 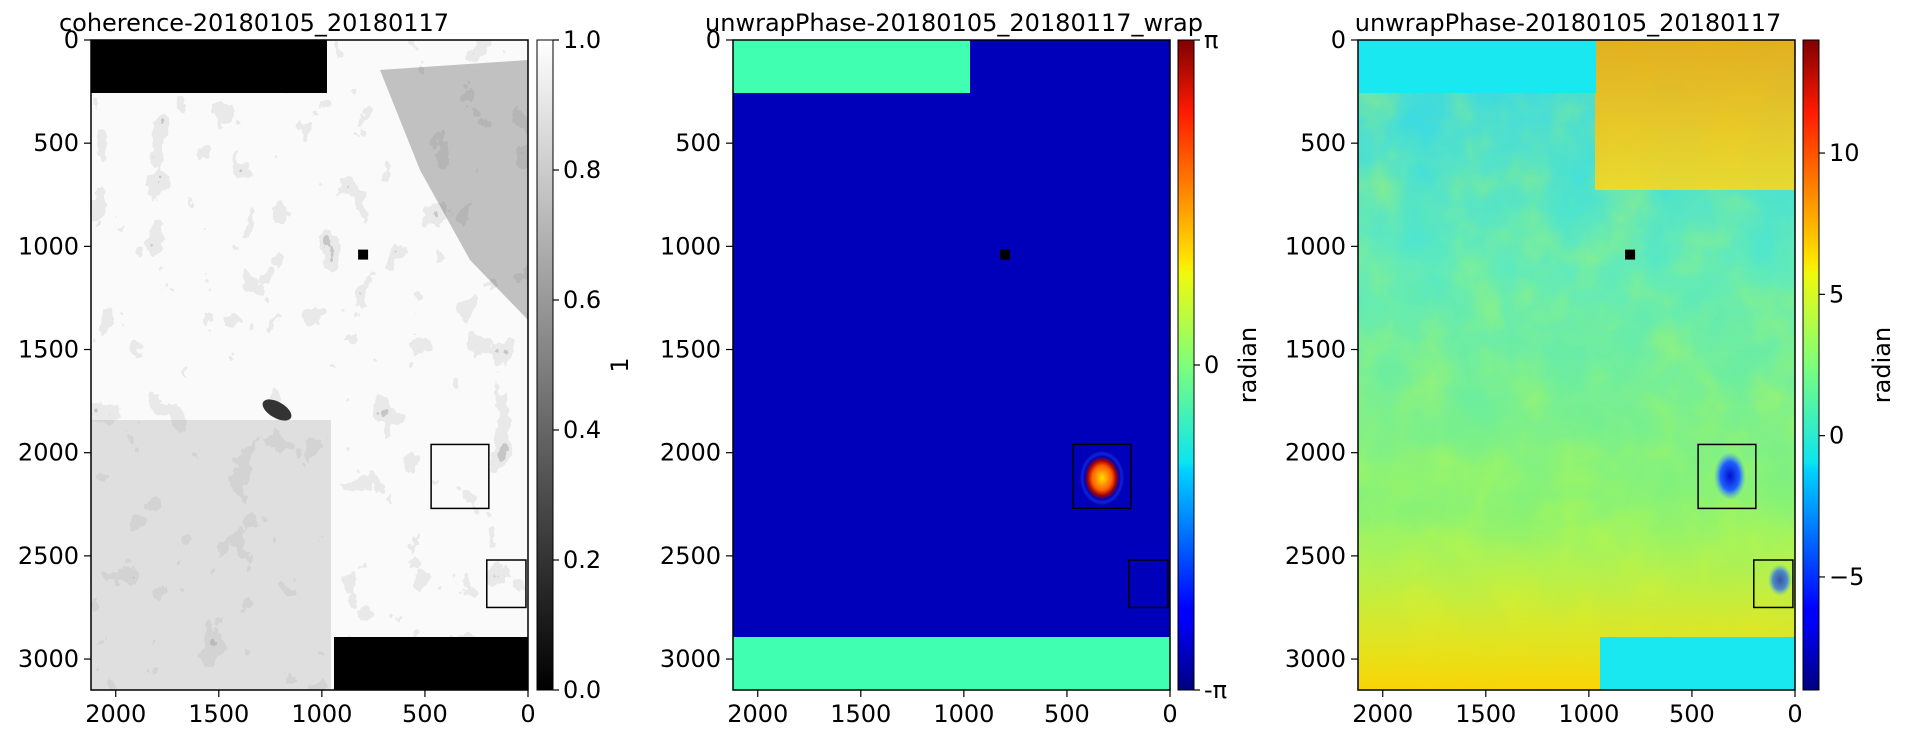 I want to click on wrapped-phase-title: unwrapPhase-20180105_20180117_wrap, so click(x=954, y=23).